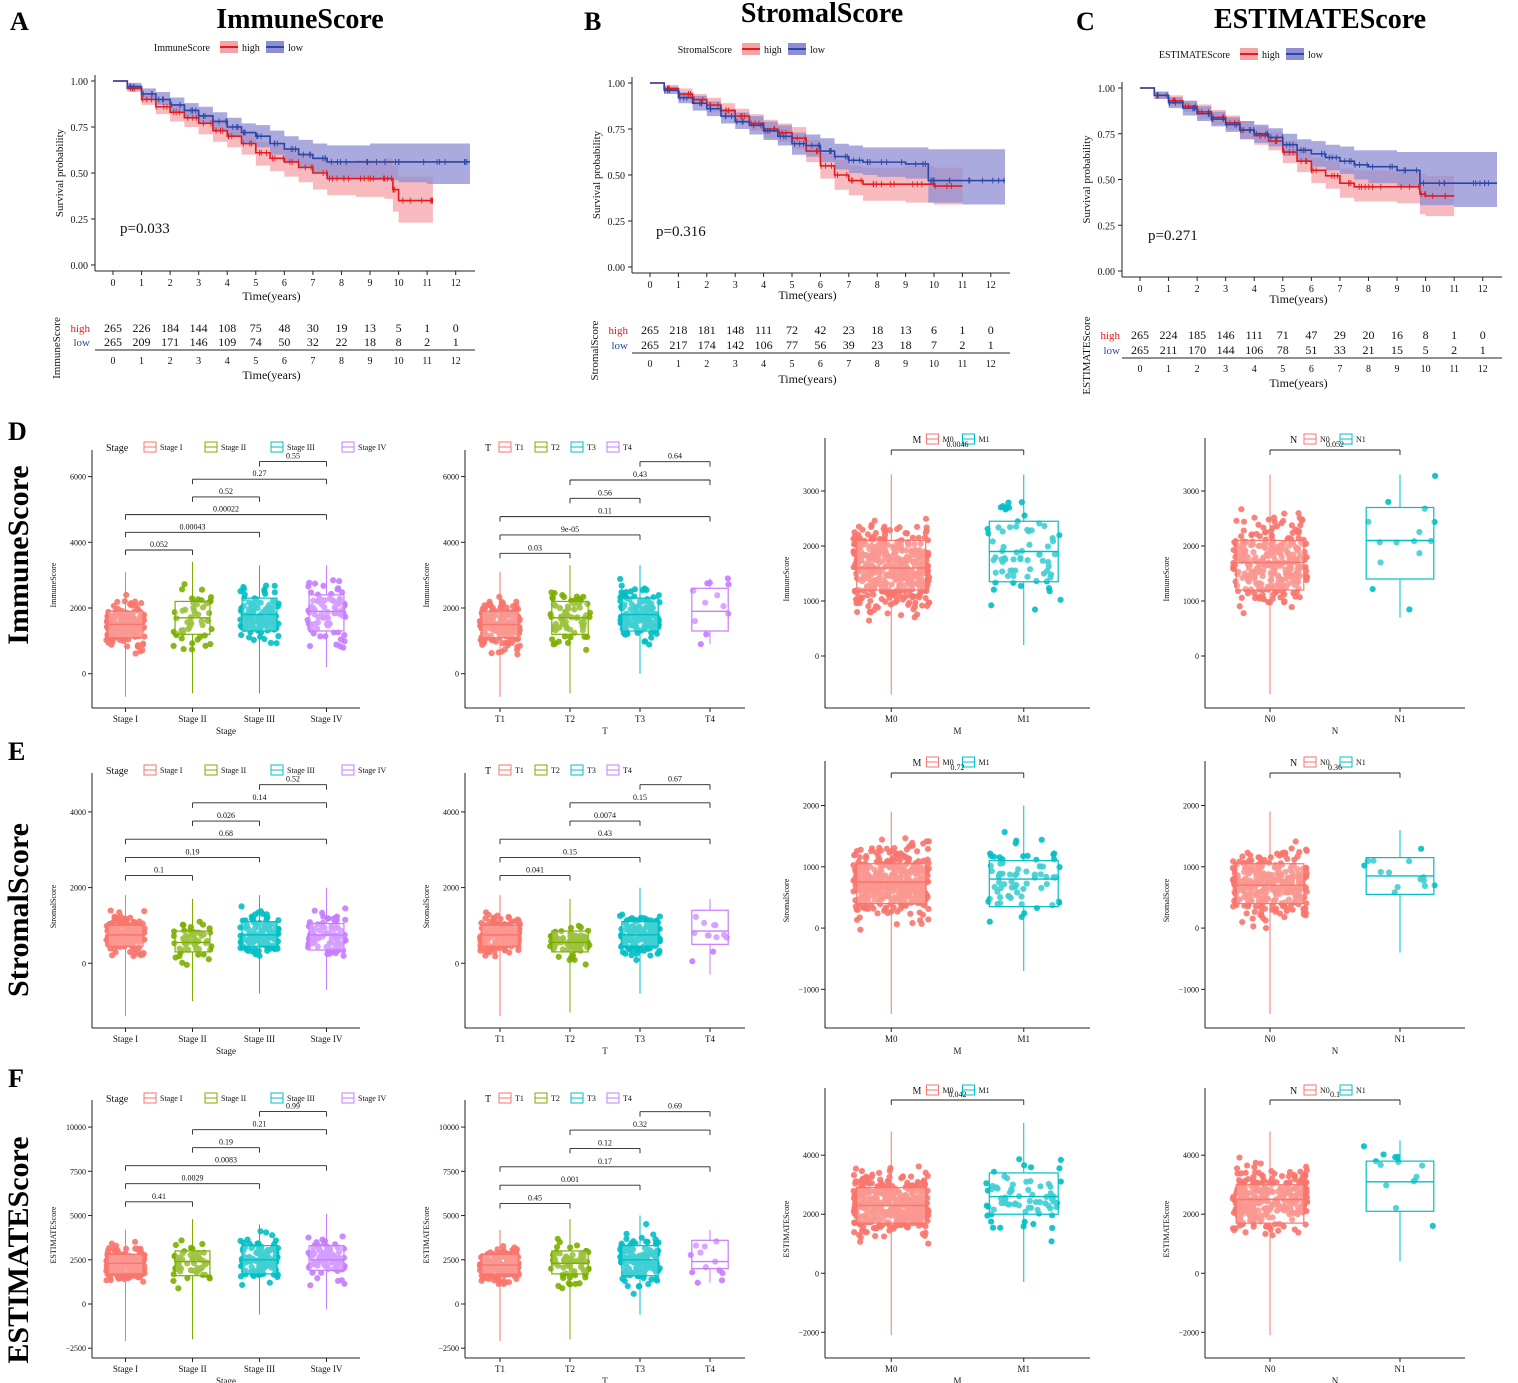  What do you see at coordinates (1283, 350) in the screenshot?
I see `risk-count-low: 78` at bounding box center [1283, 350].